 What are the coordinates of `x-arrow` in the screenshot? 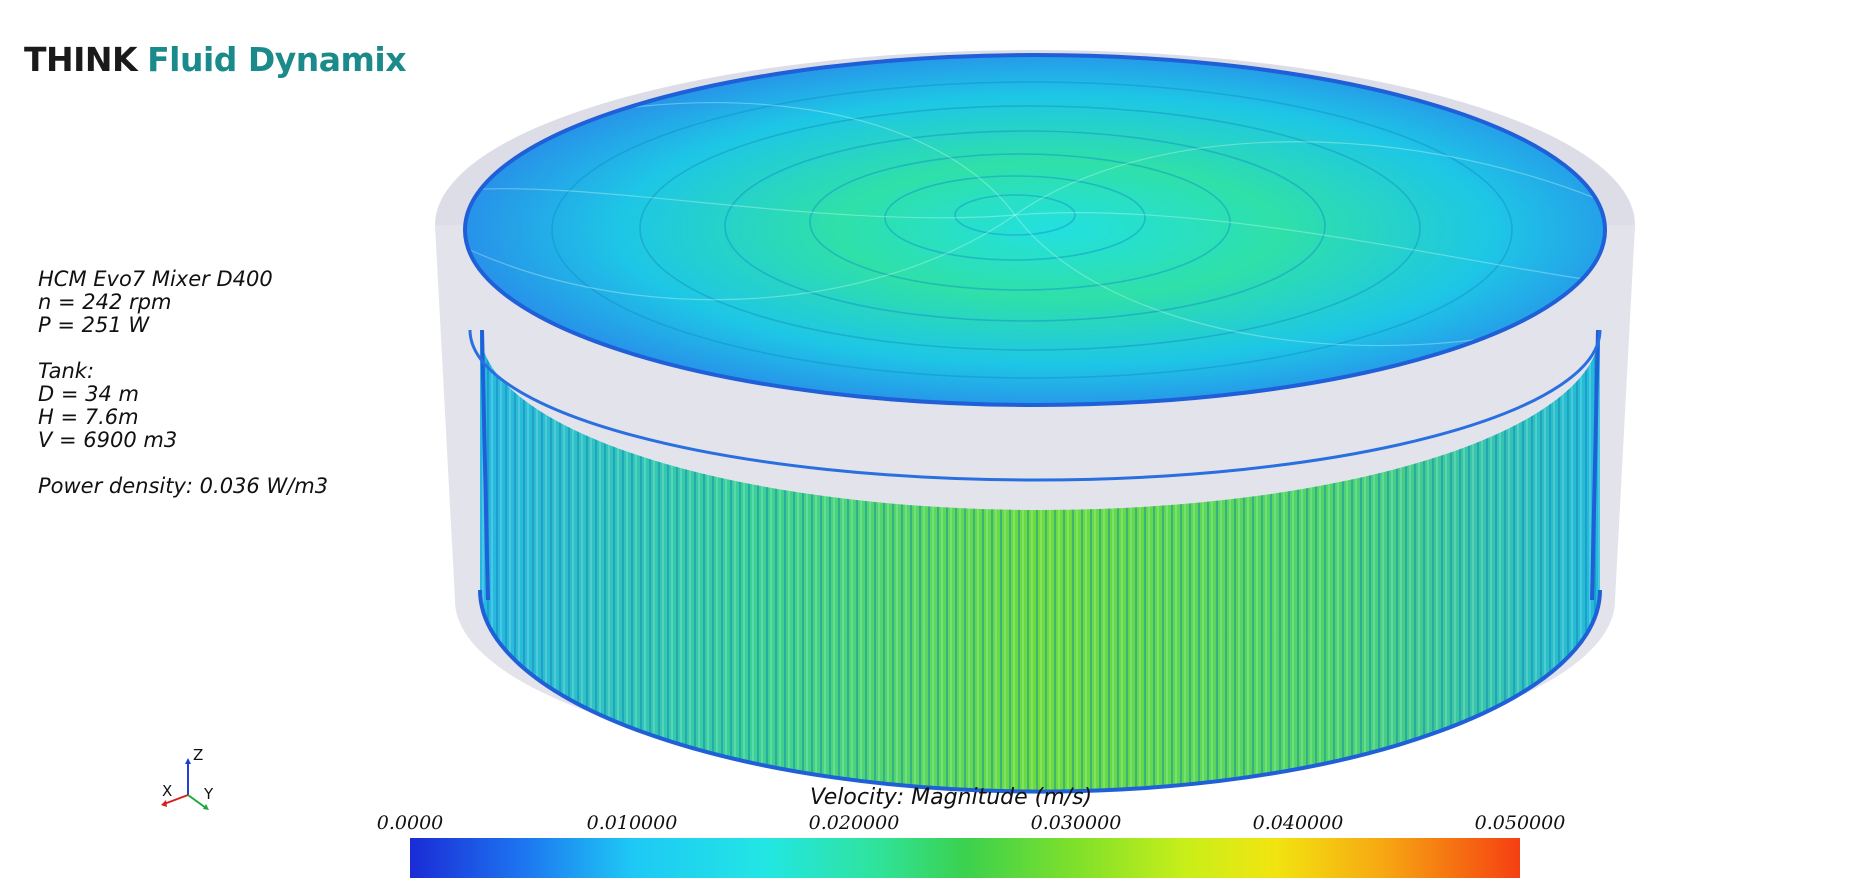 It's located at (164, 803).